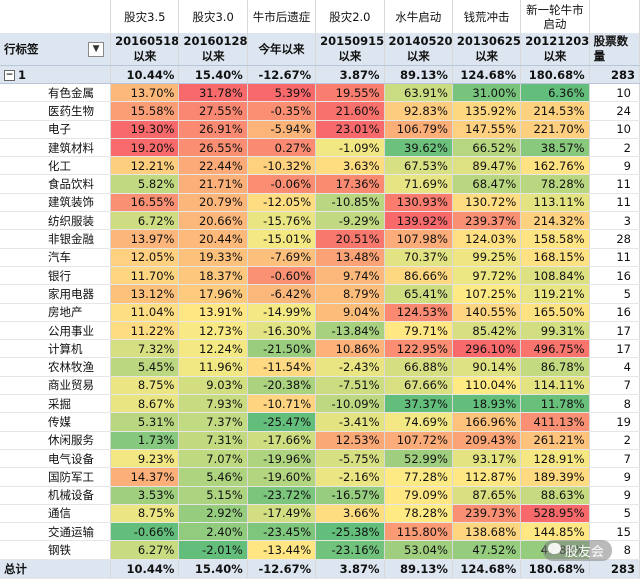 This screenshot has height=579, width=640. Describe the element at coordinates (213, 49) in the screenshot. I see `period-date-1: 20160128 以来` at that location.